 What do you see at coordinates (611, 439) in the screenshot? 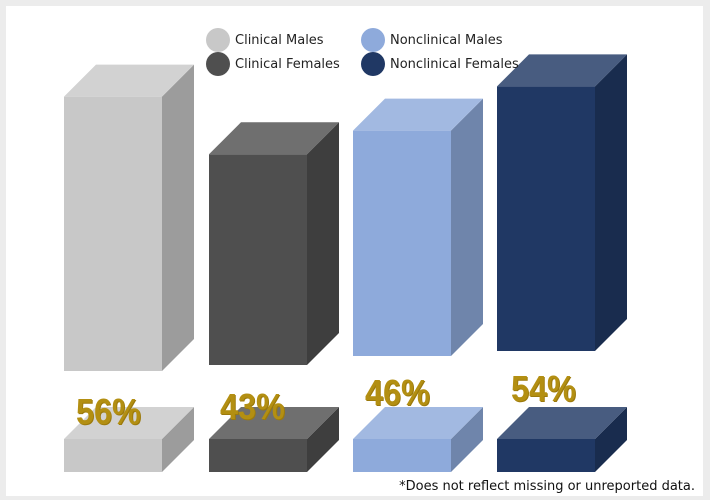
I see `bar-base-nonclinical-females-side` at bounding box center [611, 439].